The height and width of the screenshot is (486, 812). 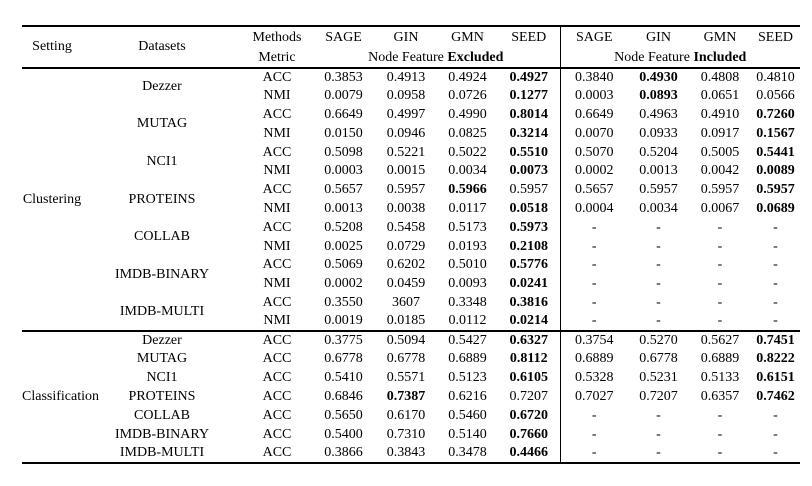 What do you see at coordinates (775, 378) in the screenshot?
I see `value-cell: 0.6151` at bounding box center [775, 378].